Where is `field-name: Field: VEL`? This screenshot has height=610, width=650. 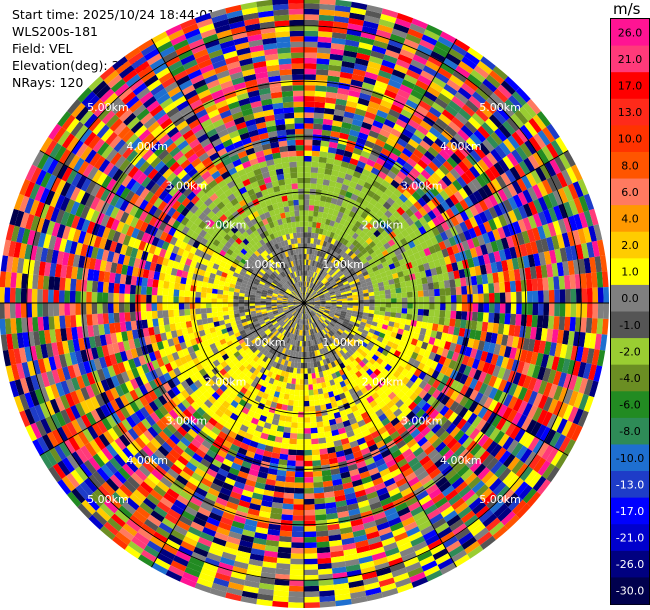
field-name: Field: VEL is located at coordinates (42, 48).